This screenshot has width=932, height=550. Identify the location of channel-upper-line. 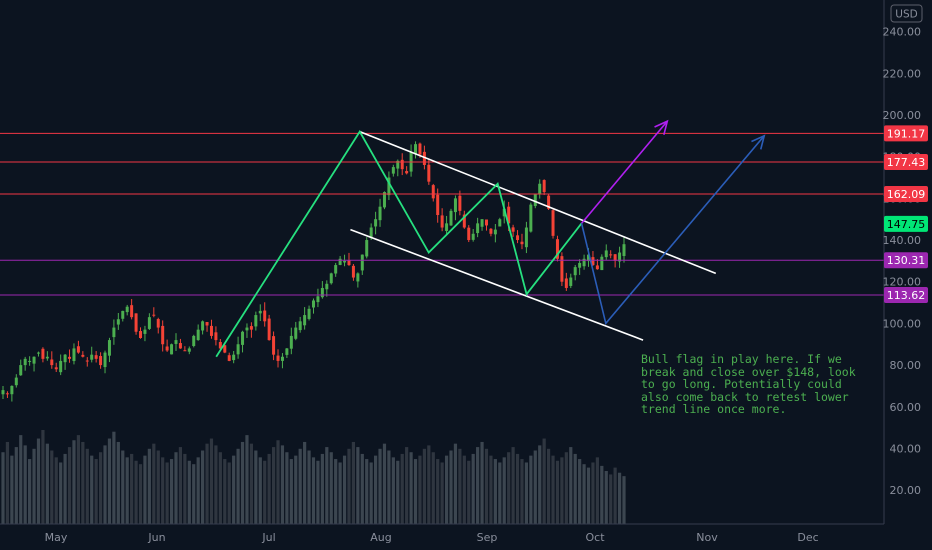
(538, 202).